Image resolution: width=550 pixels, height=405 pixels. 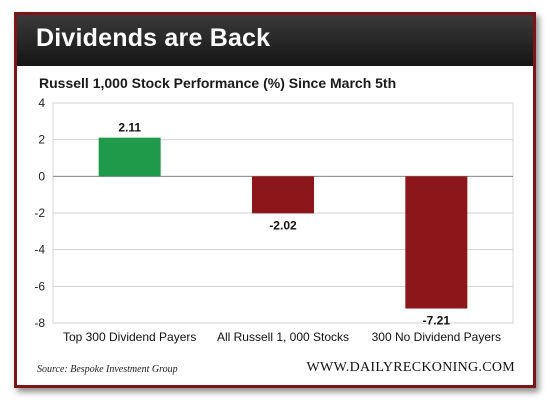 What do you see at coordinates (283, 225) in the screenshot?
I see `data-label: -2.02` at bounding box center [283, 225].